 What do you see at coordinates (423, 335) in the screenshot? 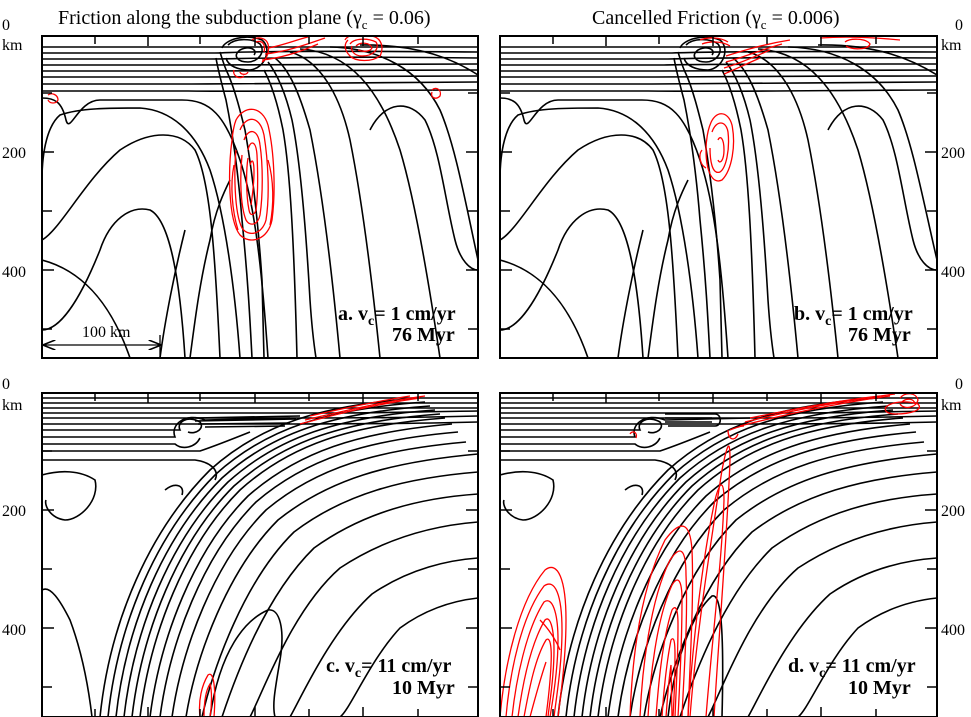
I see `panel-a-age: 76 Myr` at bounding box center [423, 335].